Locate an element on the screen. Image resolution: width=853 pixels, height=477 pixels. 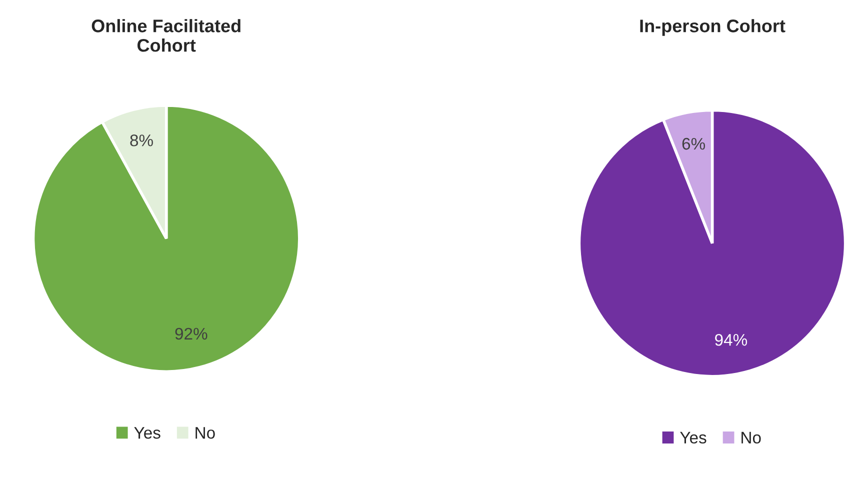
chart-title: In-person Cohort is located at coordinates (713, 27).